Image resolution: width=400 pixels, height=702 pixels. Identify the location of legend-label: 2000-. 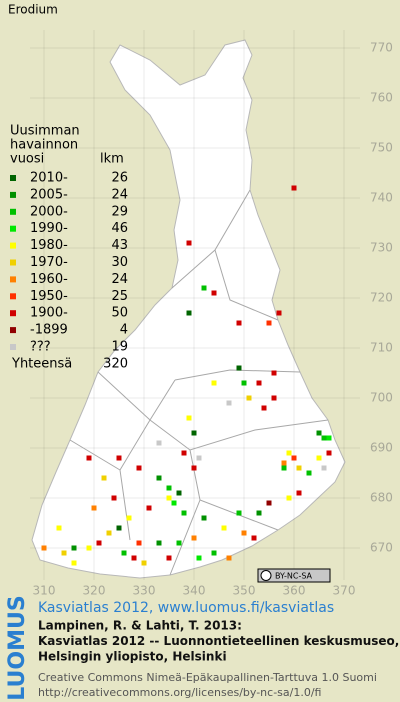
(49, 211).